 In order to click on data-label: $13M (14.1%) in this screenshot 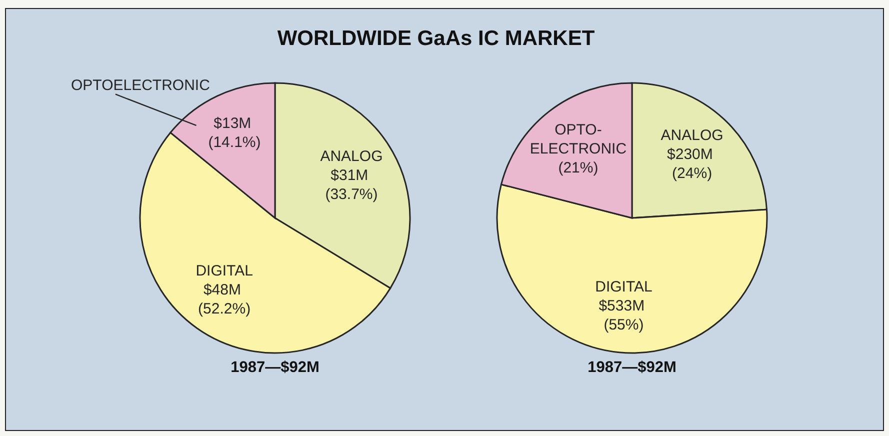, I will do `click(234, 133)`.